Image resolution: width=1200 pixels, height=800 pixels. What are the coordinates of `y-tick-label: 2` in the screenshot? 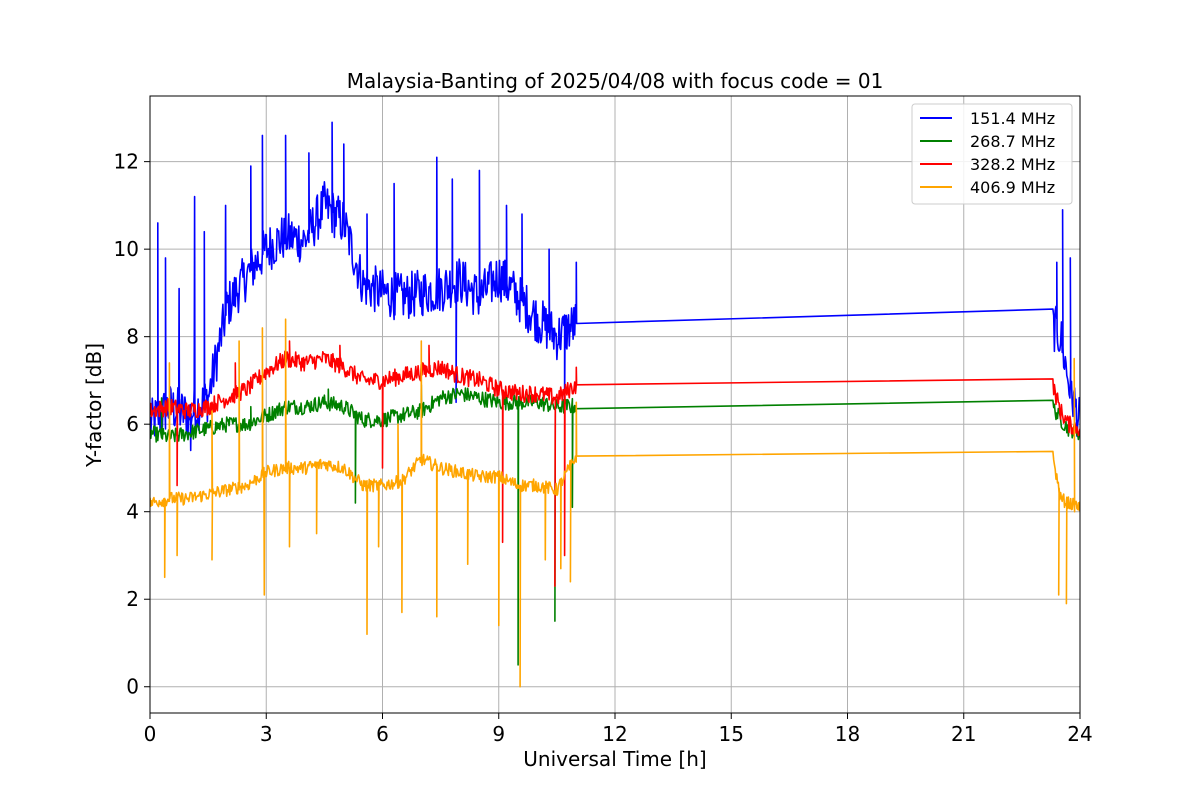 It's located at (132, 599).